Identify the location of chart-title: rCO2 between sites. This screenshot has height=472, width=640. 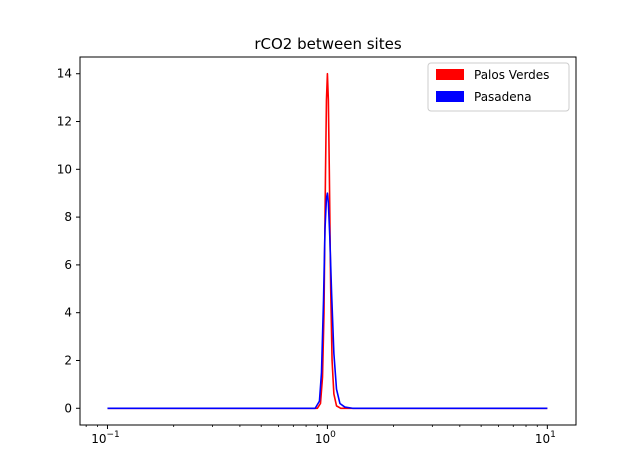
(327, 44).